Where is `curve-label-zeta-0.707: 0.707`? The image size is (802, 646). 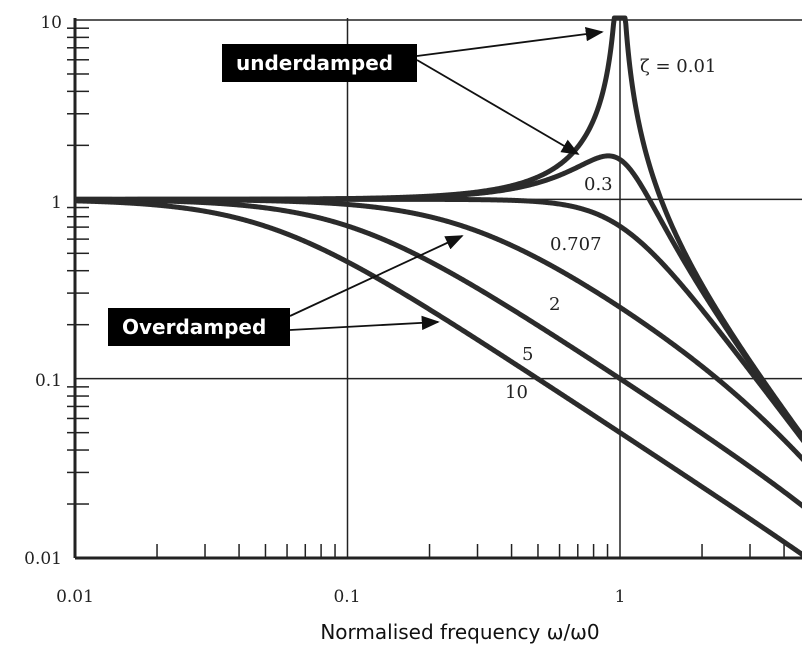 curve-label-zeta-0.707: 0.707 is located at coordinates (576, 244).